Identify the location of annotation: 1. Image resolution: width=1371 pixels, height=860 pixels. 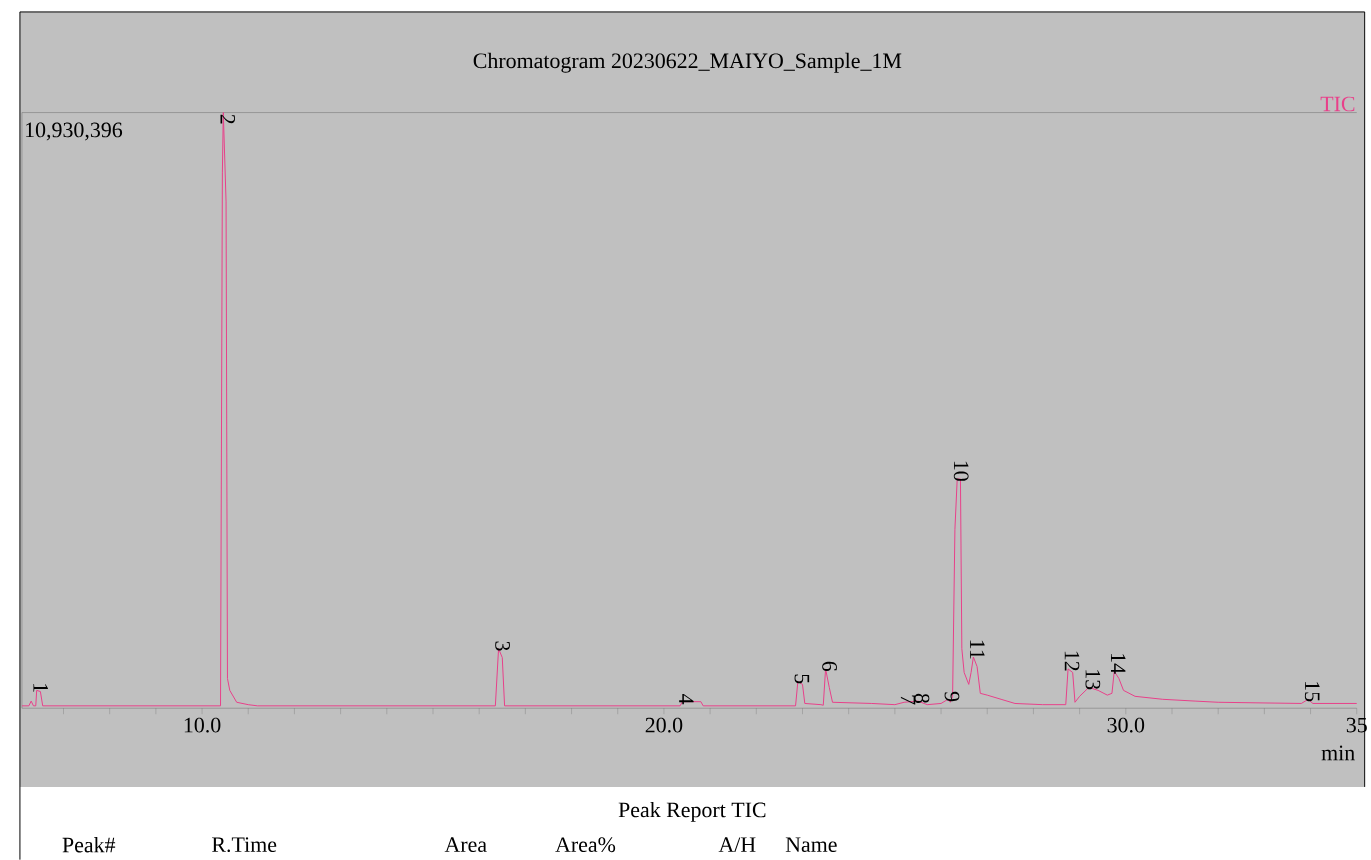
(40, 688).